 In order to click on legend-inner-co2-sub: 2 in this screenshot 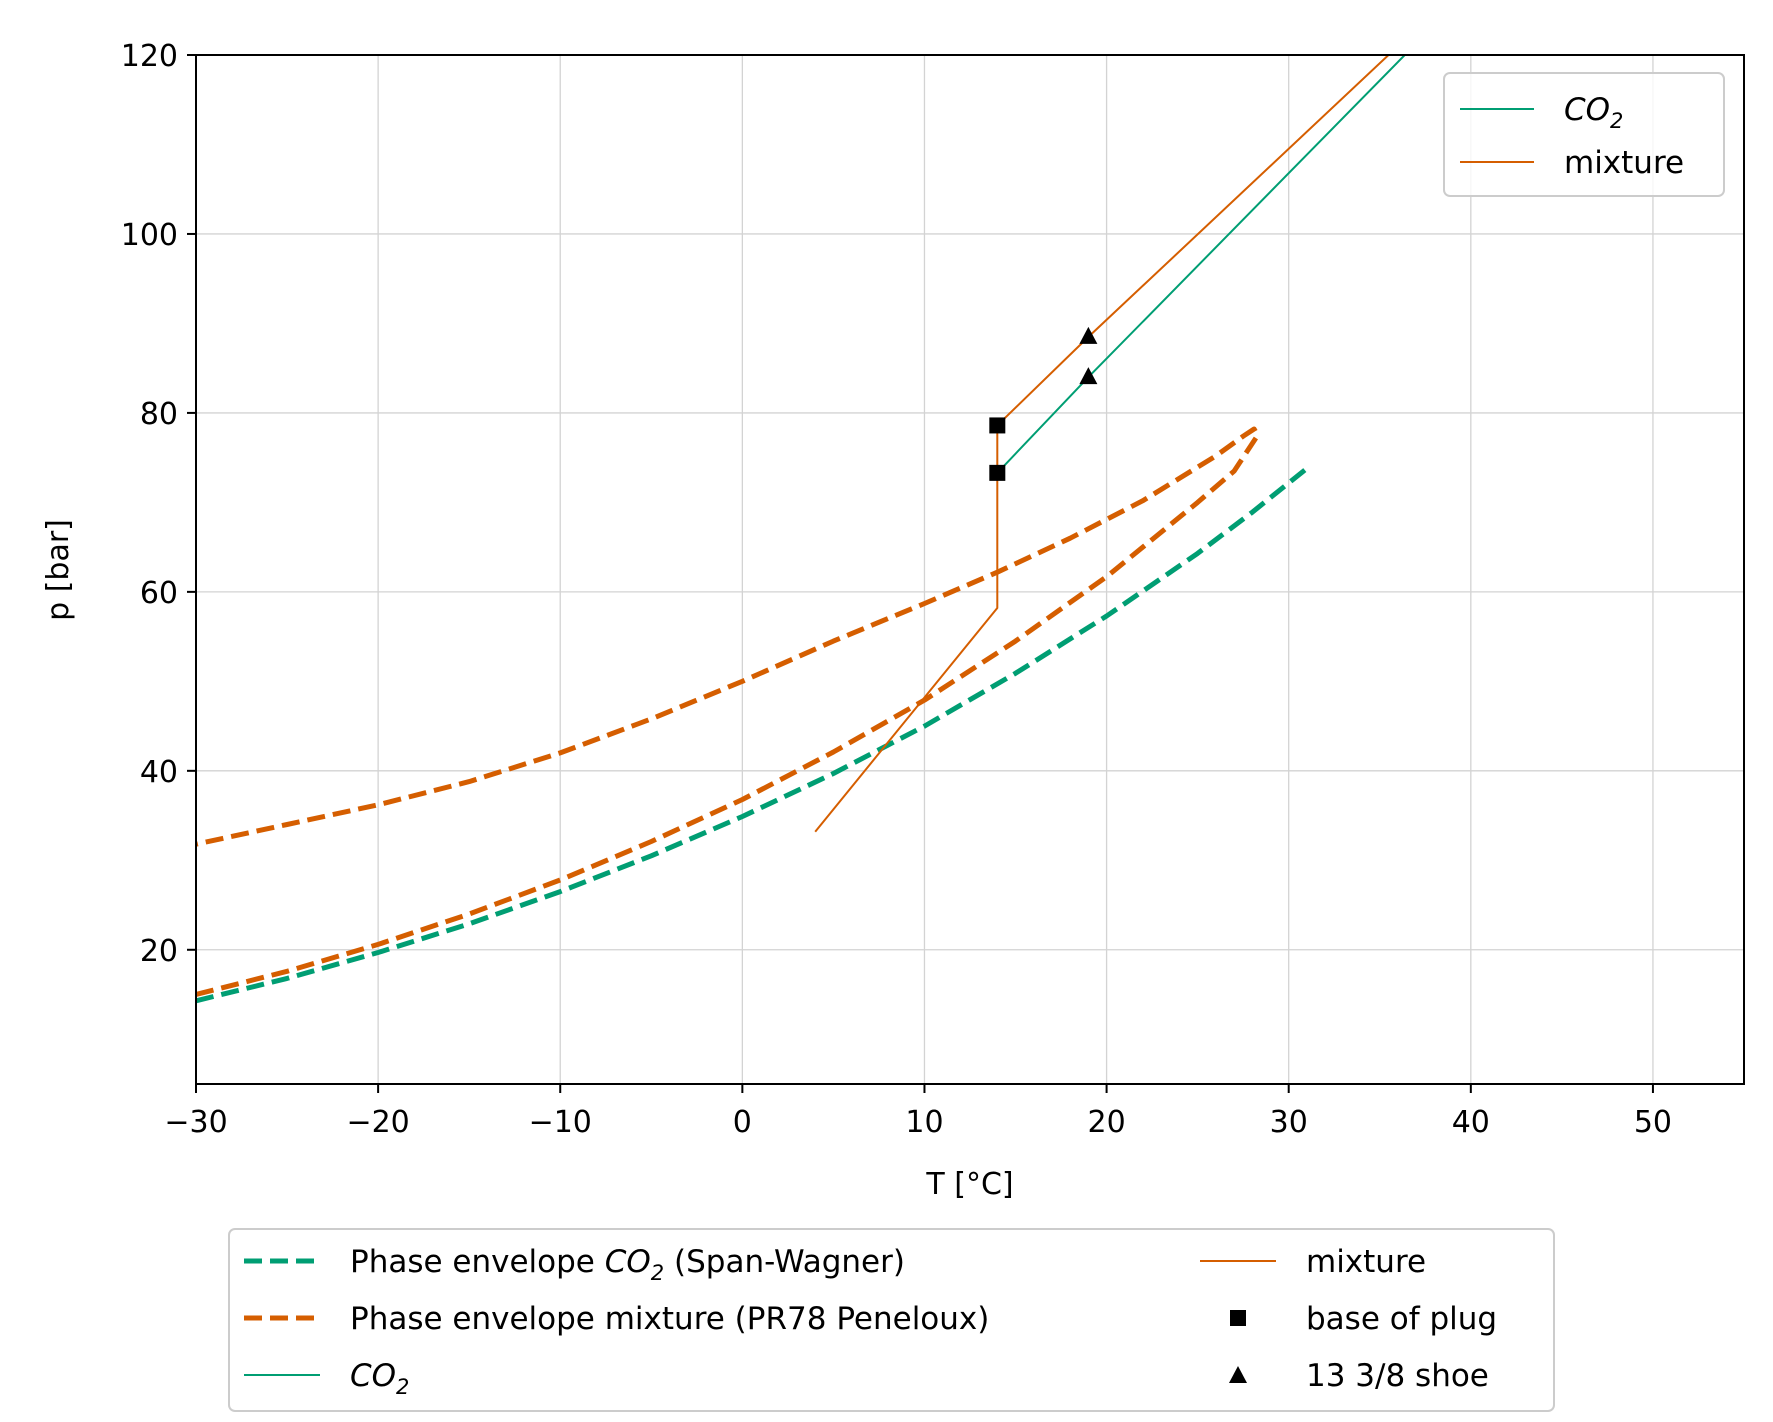, I will do `click(1616, 121)`.